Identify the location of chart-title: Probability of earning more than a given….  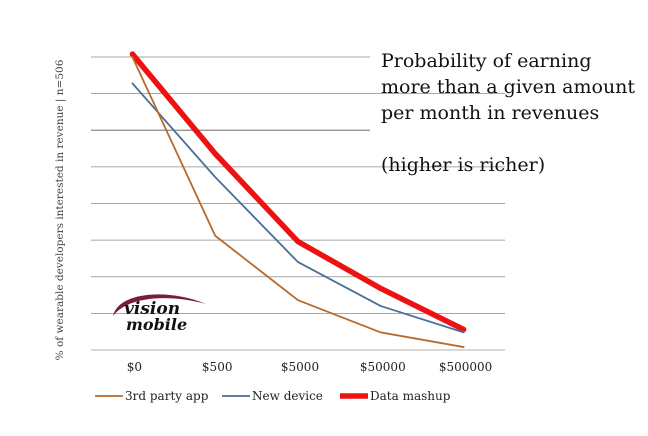
(511, 87).